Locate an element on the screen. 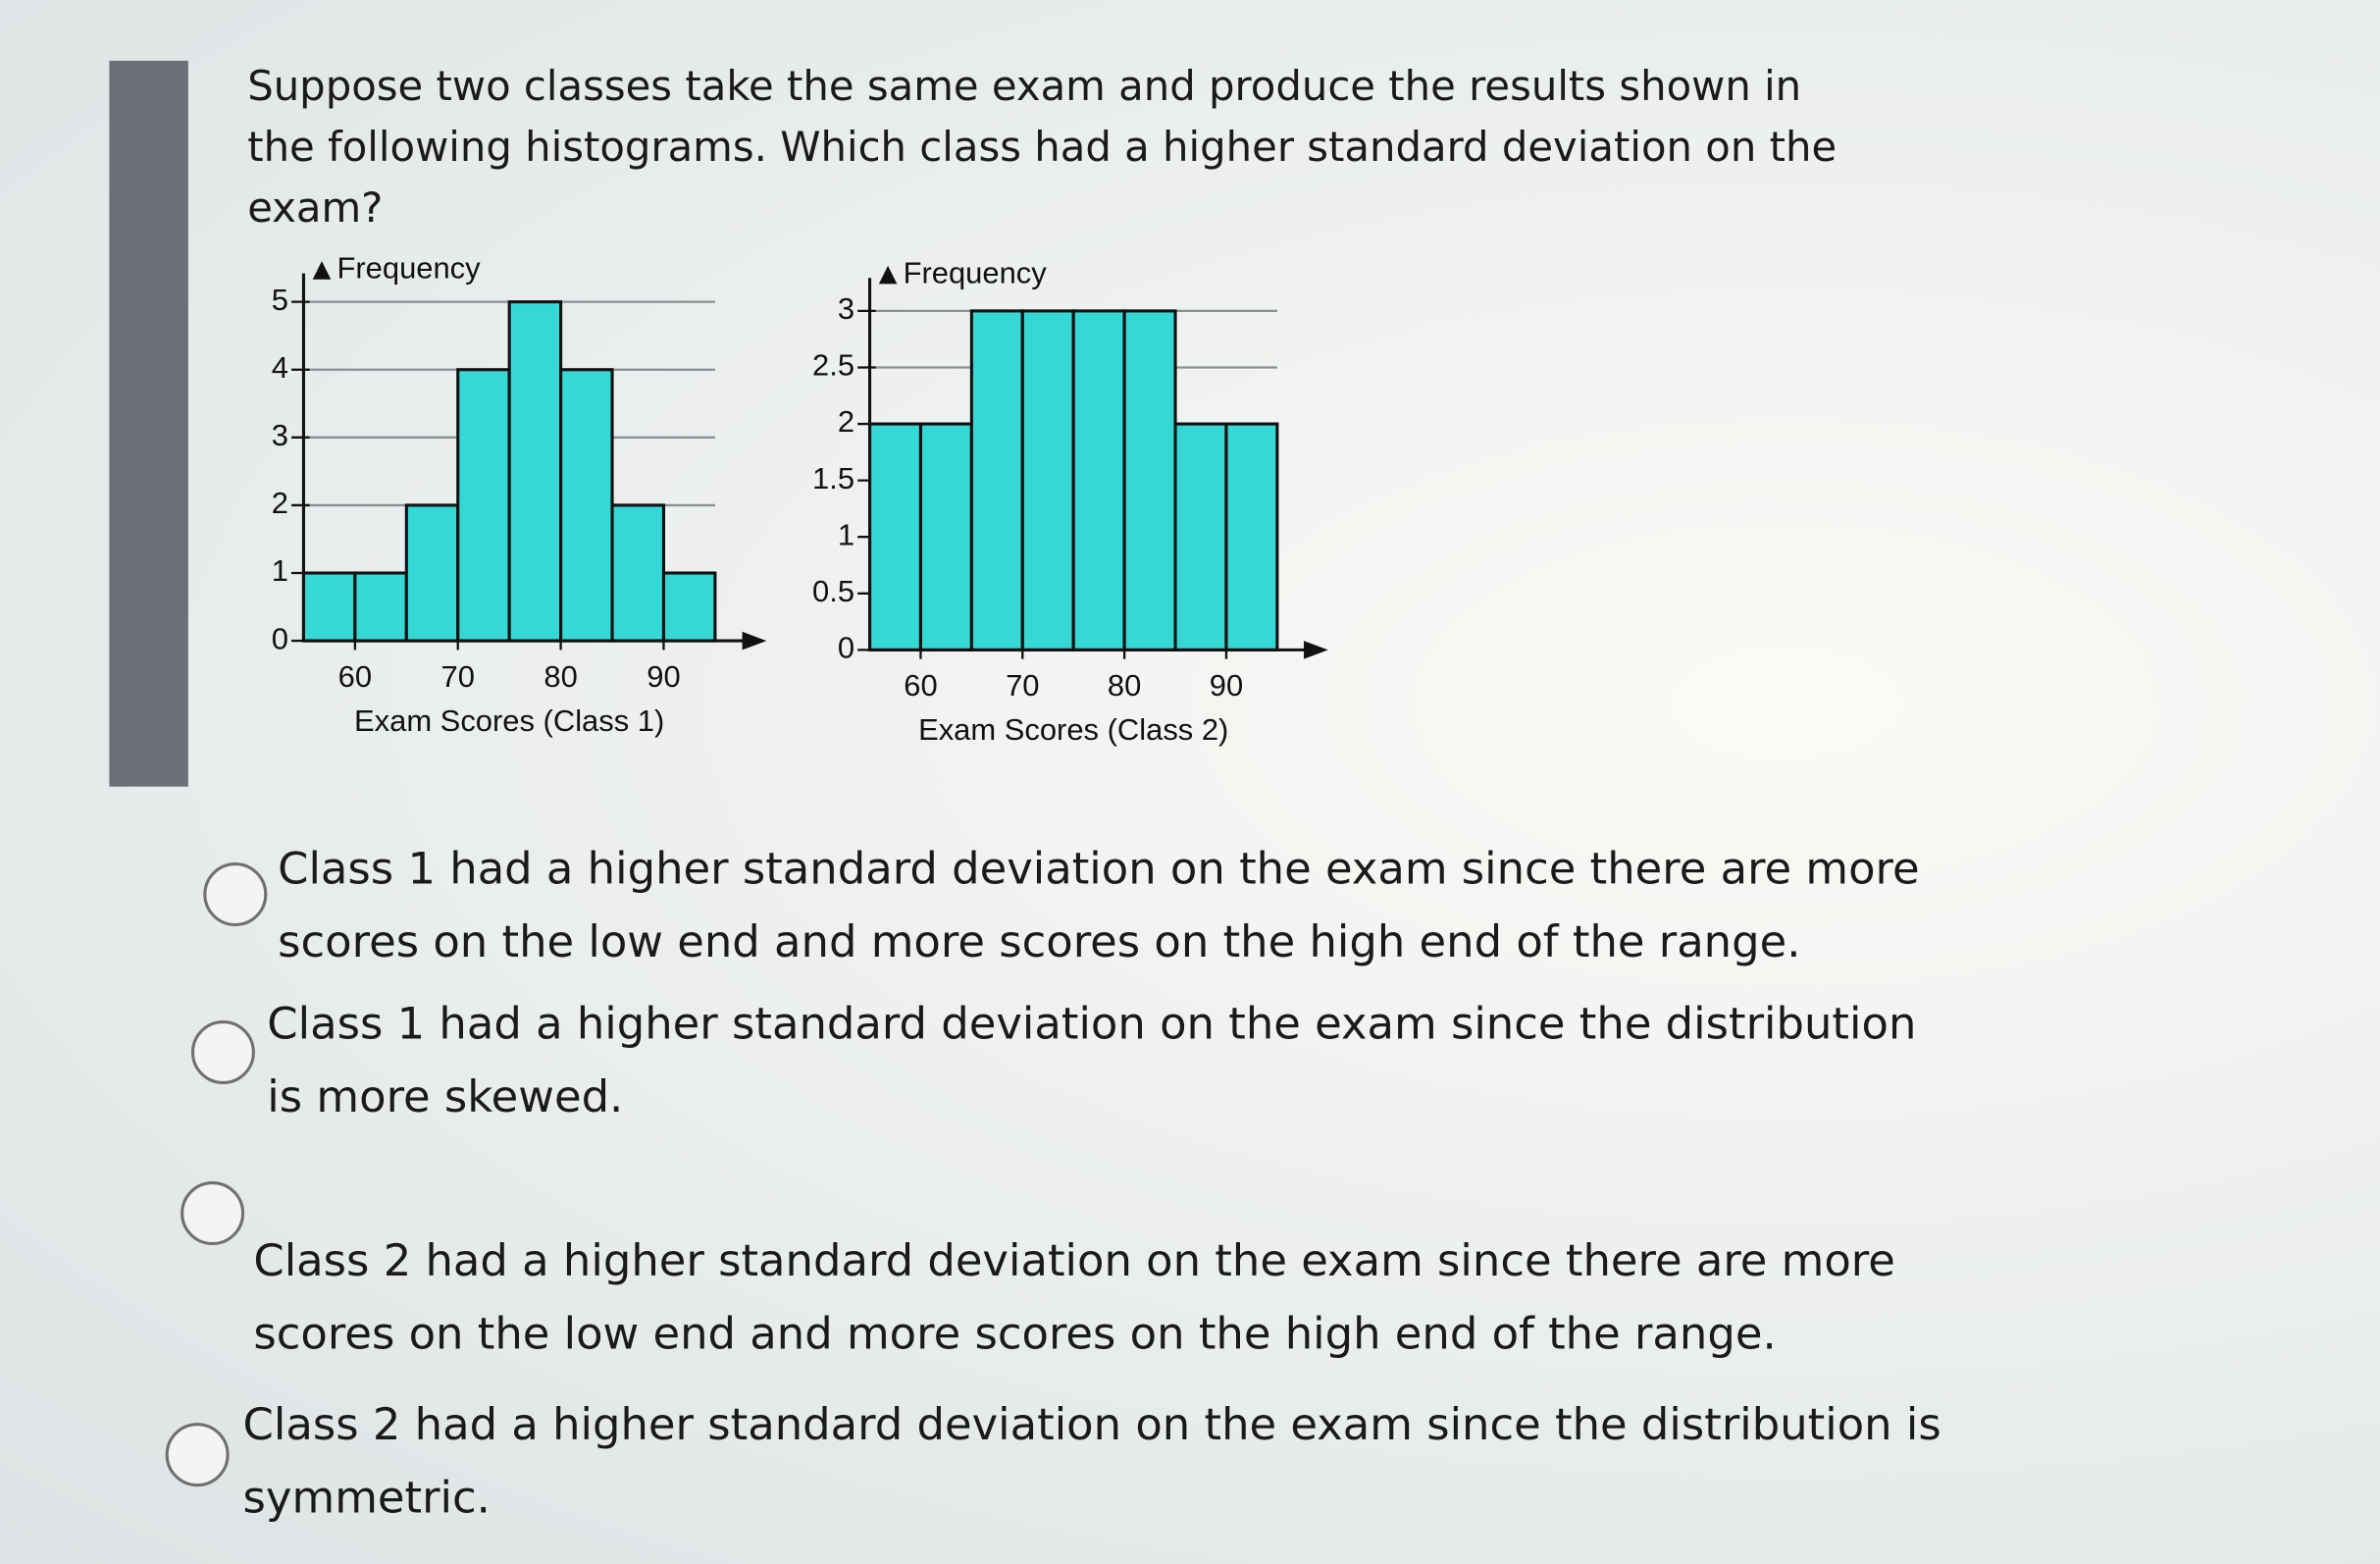  x-axis-label: Exam Scores (Class 1) is located at coordinates (509, 721).